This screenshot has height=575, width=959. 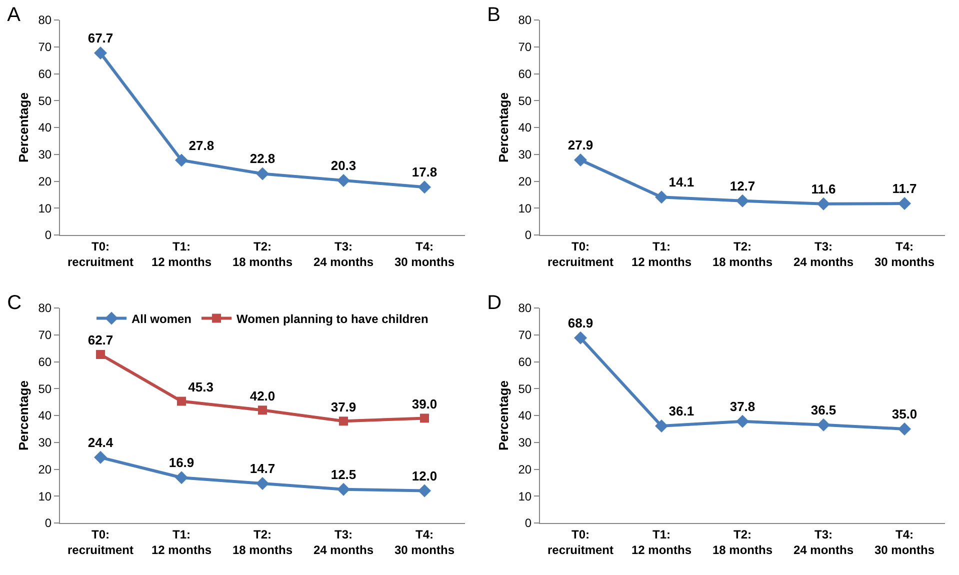 What do you see at coordinates (681, 182) in the screenshot?
I see `data-label: 14.1` at bounding box center [681, 182].